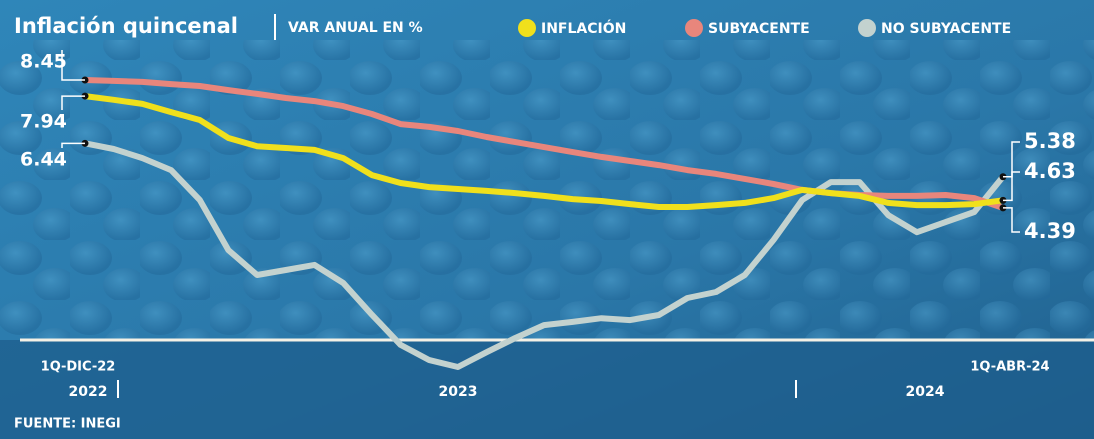  Describe the element at coordinates (43, 122) in the screenshot. I see `data-label: 7.94` at that location.